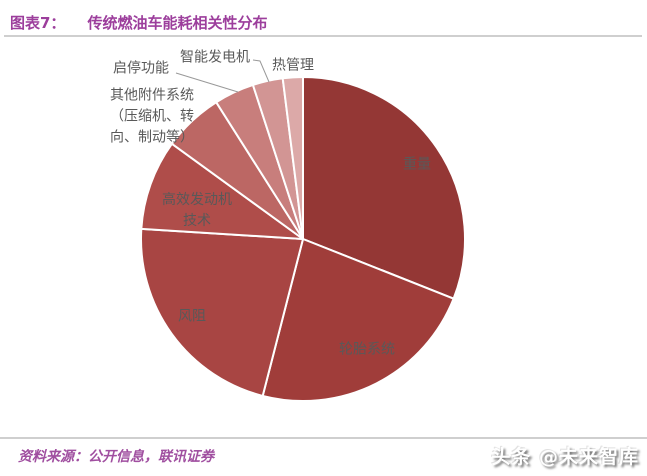 The height and width of the screenshot is (476, 647). Describe the element at coordinates (565, 457) in the screenshot. I see `watermark: 头条 @未来智库` at that location.